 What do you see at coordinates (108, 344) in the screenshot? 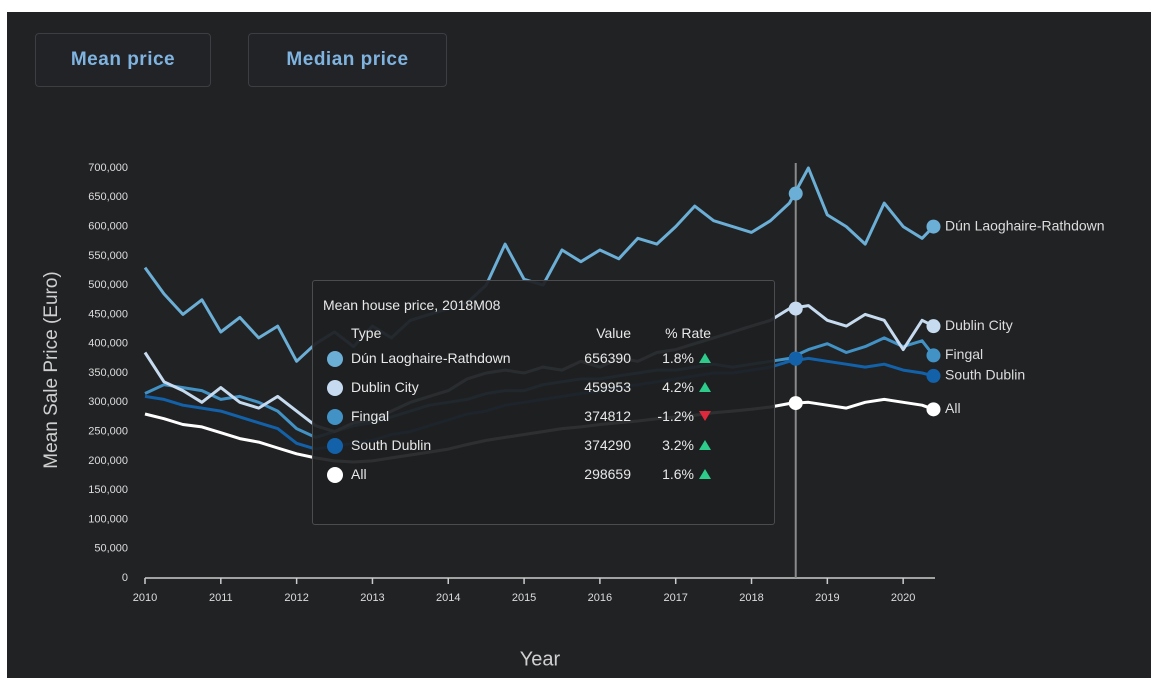
I see `y-tick-label: 400,000` at bounding box center [108, 344].